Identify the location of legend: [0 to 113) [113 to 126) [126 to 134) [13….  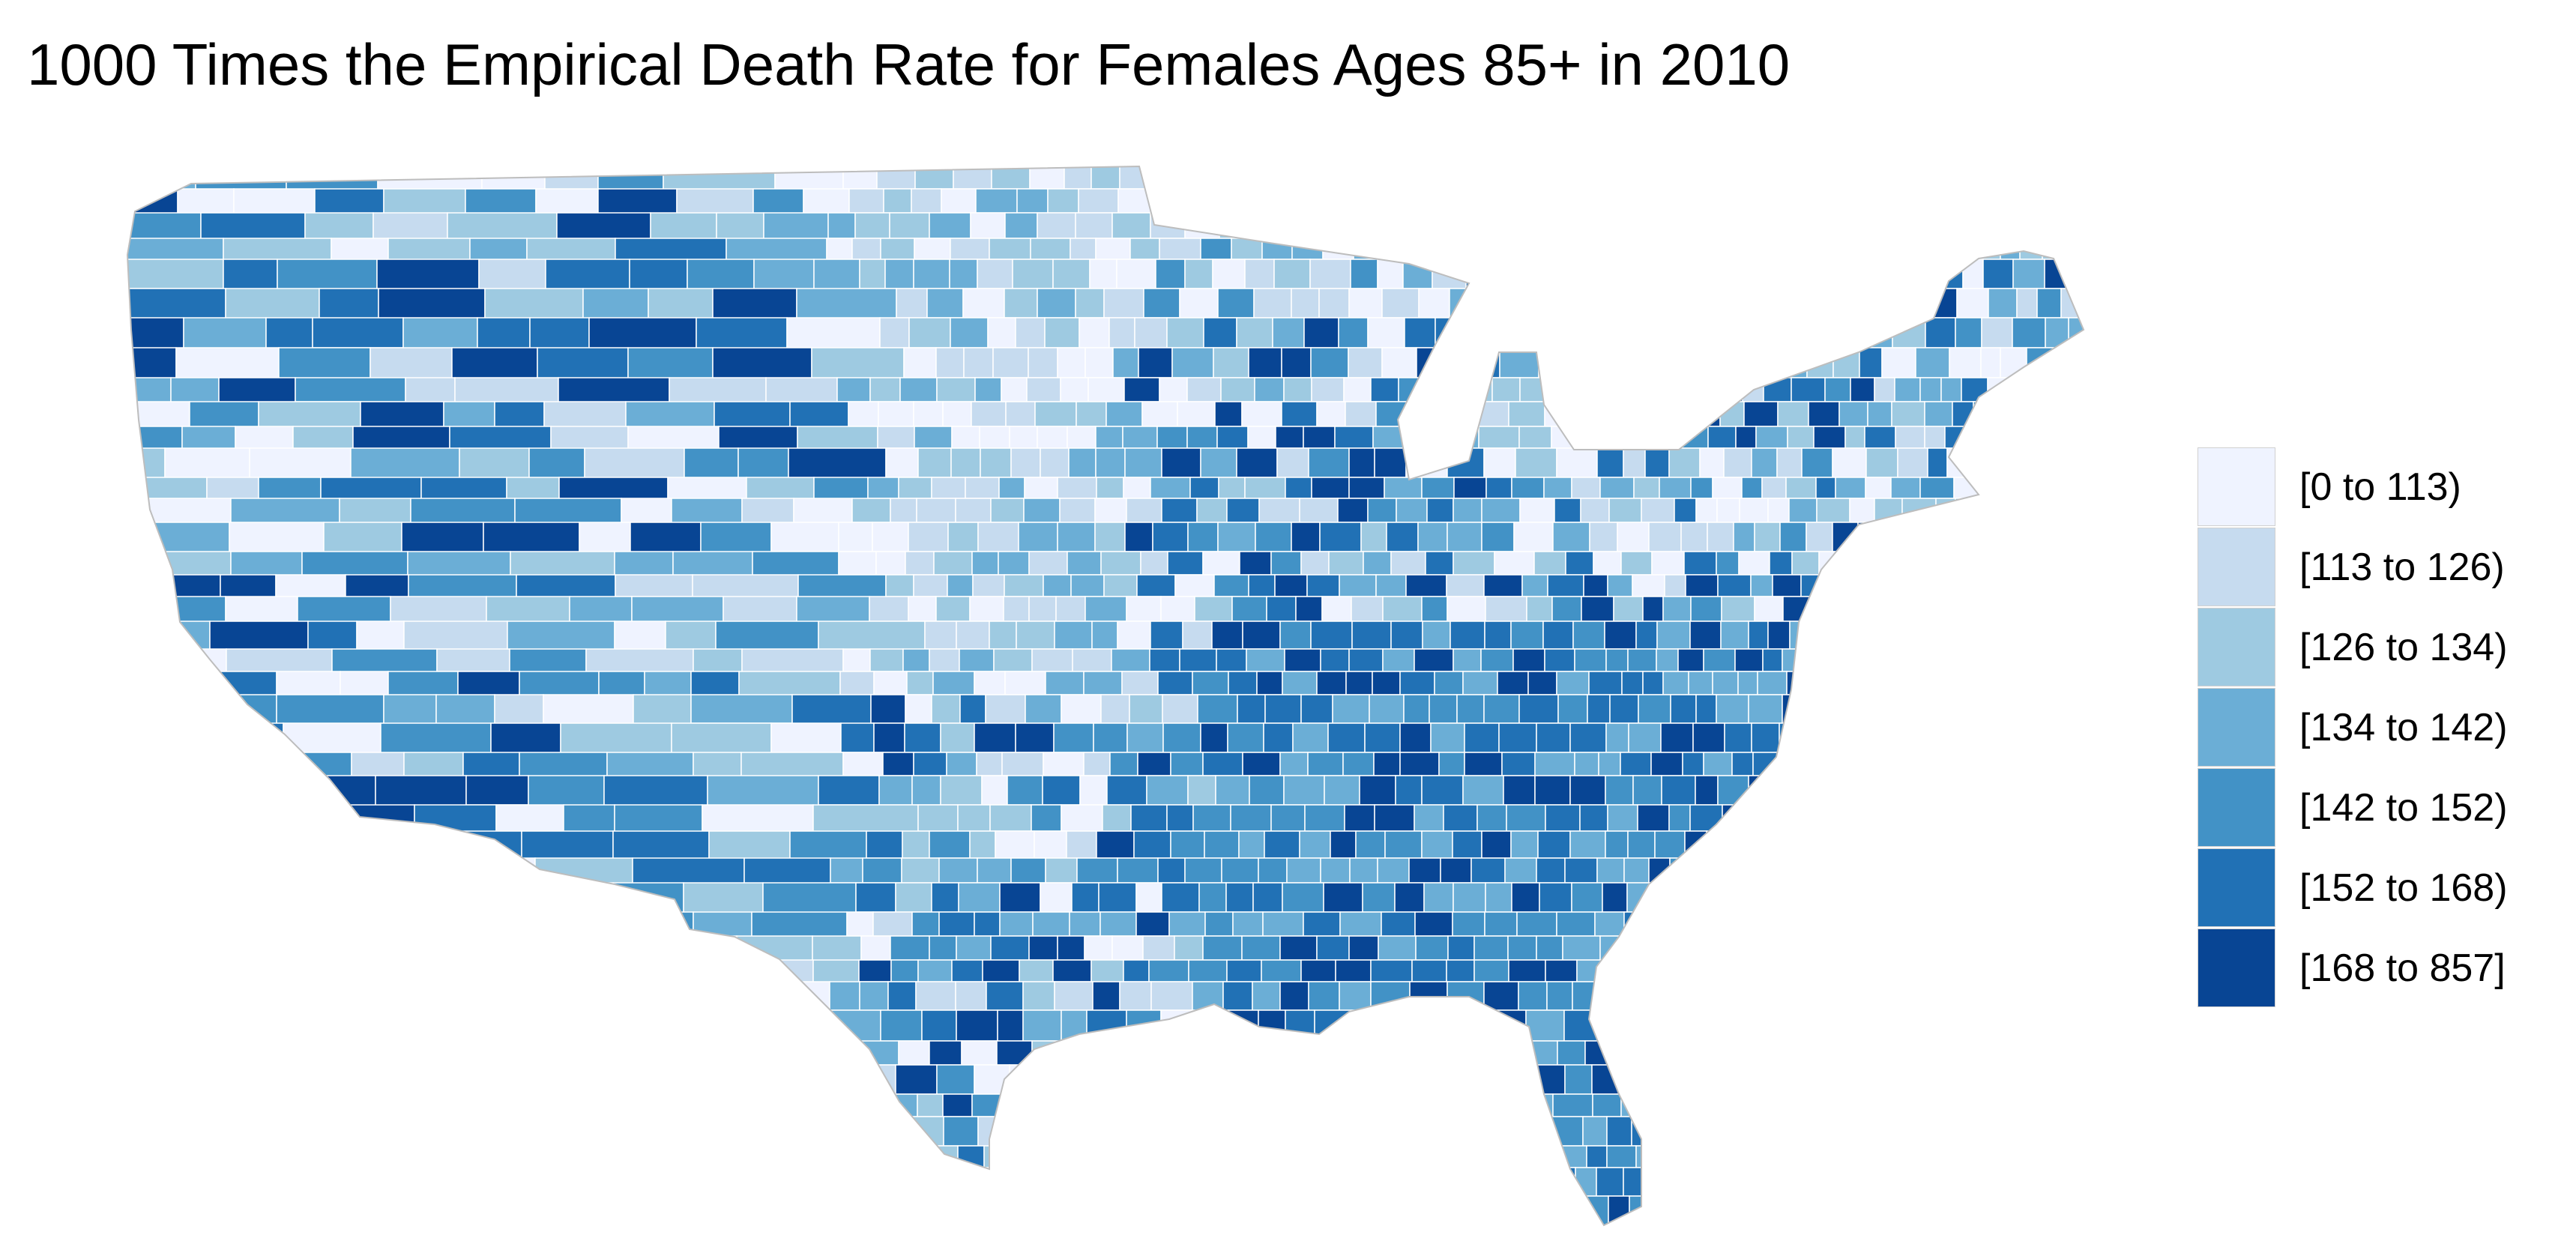
(2378, 727).